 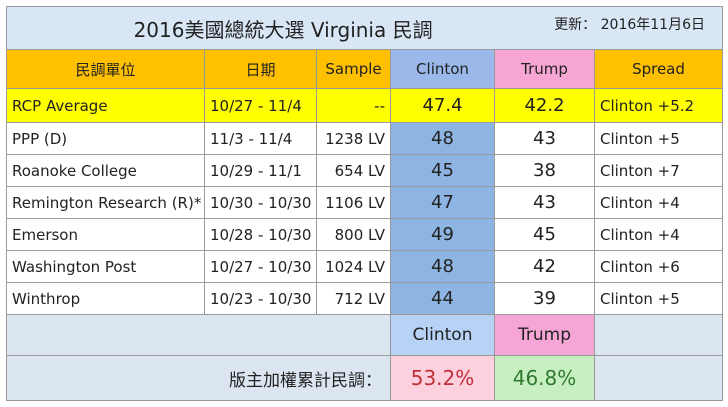 I want to click on date-cell: 11/3 - 11/4, so click(x=260, y=138).